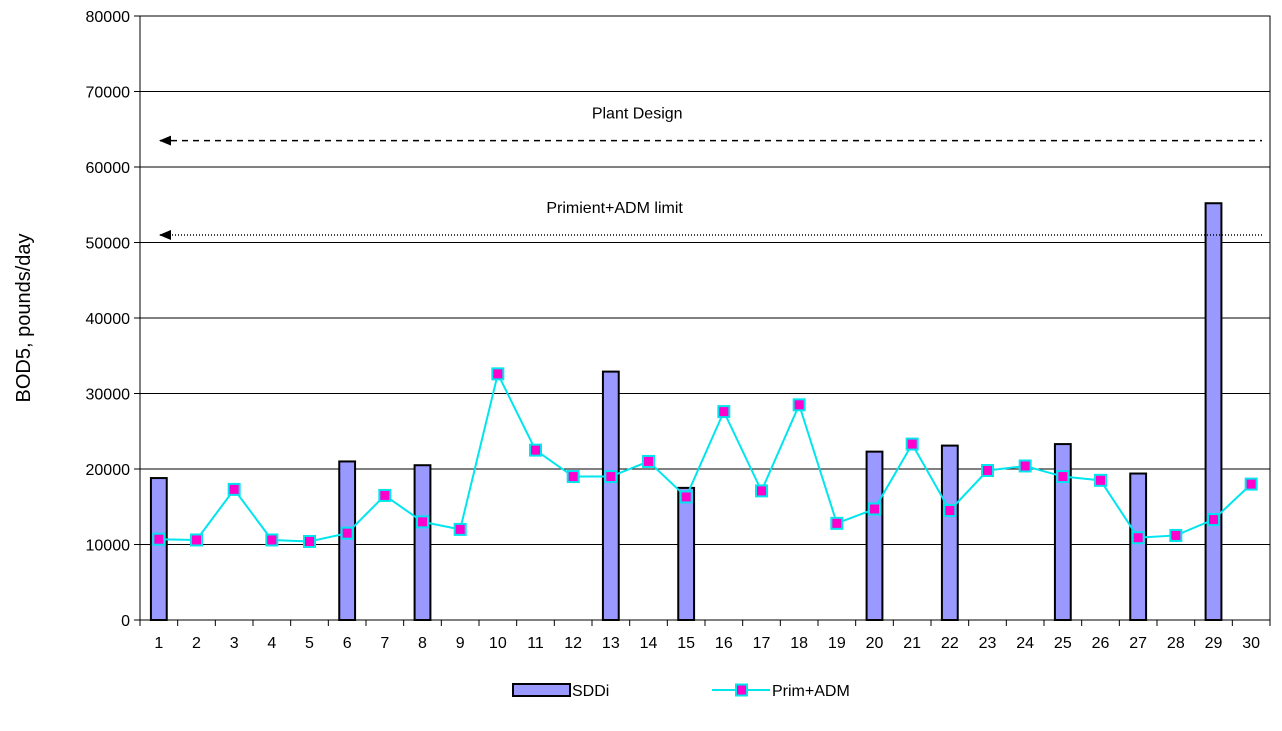 The height and width of the screenshot is (731, 1282). I want to click on y-axis-title: BOD5, pounds/day, so click(24, 318).